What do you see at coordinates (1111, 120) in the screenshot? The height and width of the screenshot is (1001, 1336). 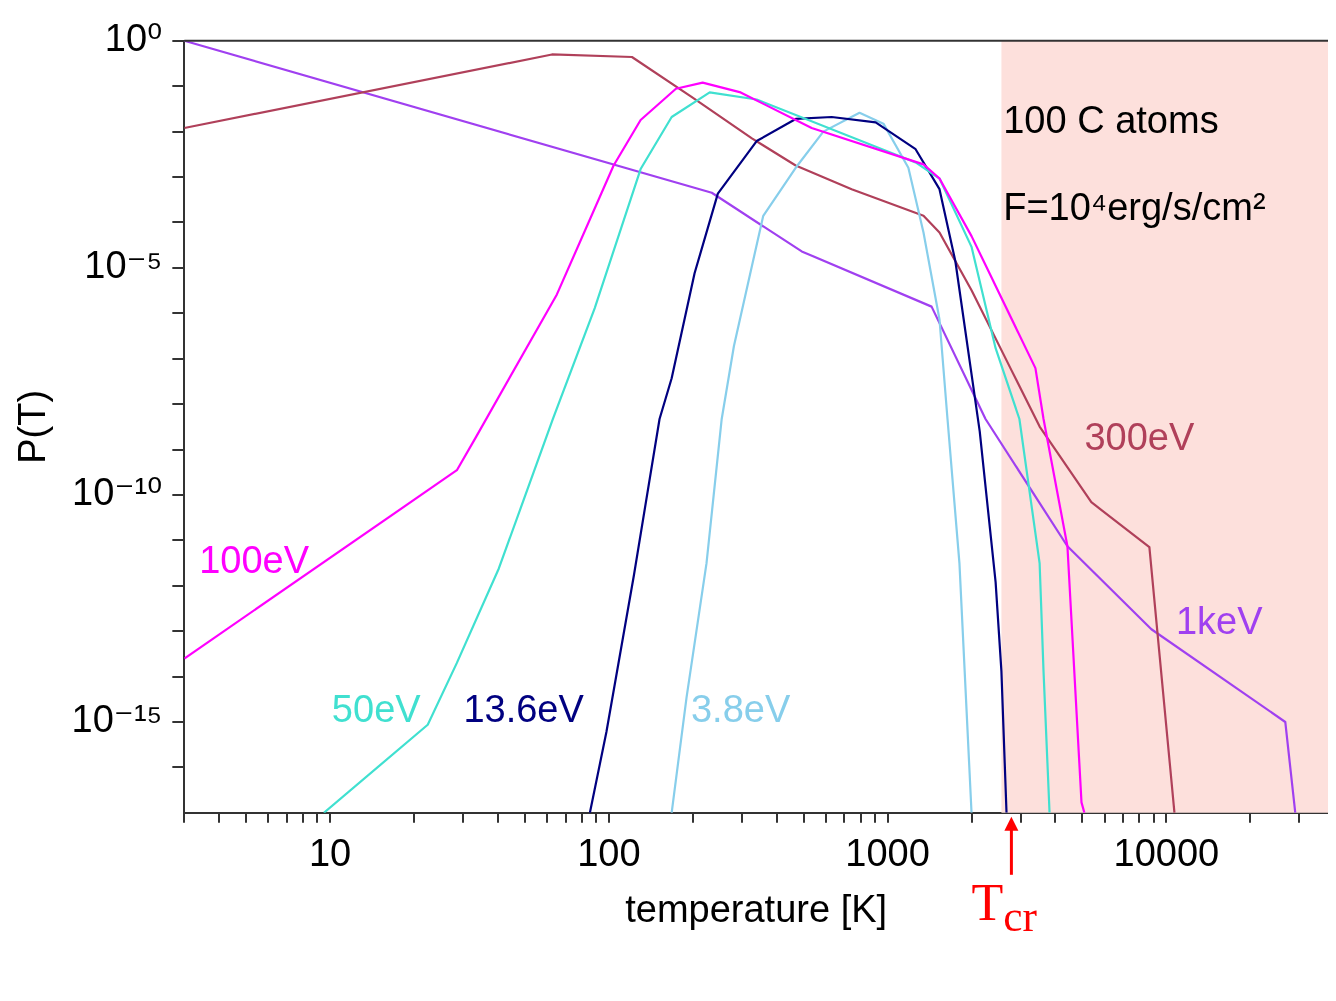 I see `annotation: 100 C atoms` at bounding box center [1111, 120].